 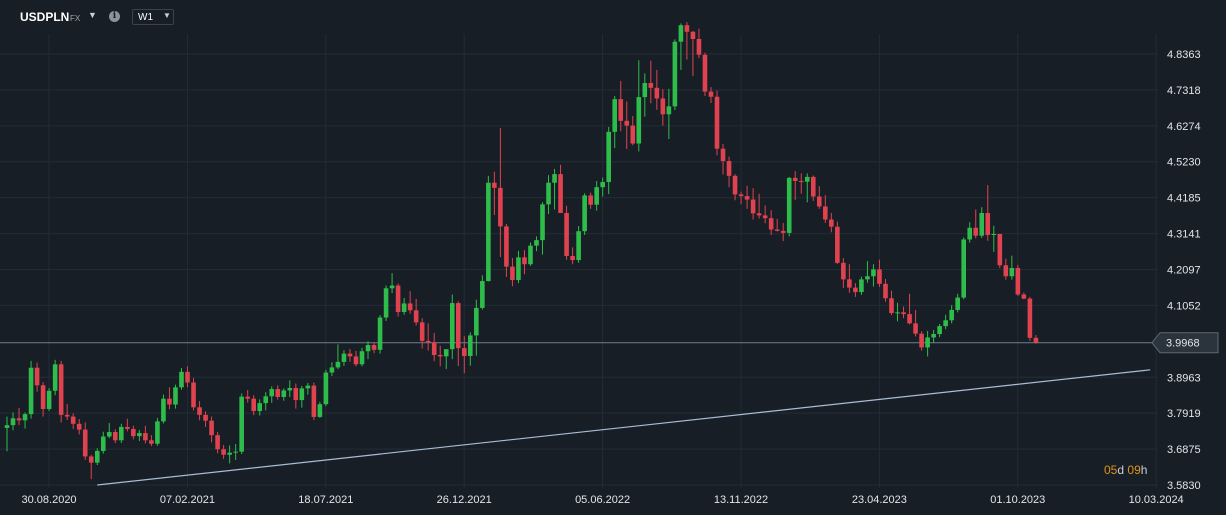 What do you see at coordinates (1156, 500) in the screenshot?
I see `x-tick-label: 10.03.2024` at bounding box center [1156, 500].